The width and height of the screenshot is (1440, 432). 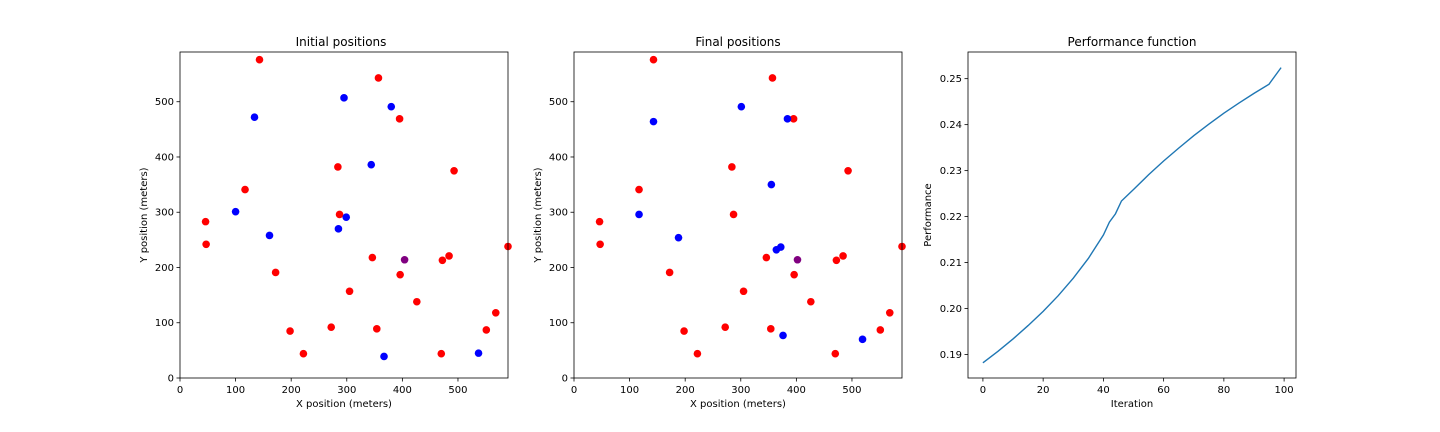 I want to click on panel-2-ytick-label: 400, so click(x=558, y=157).